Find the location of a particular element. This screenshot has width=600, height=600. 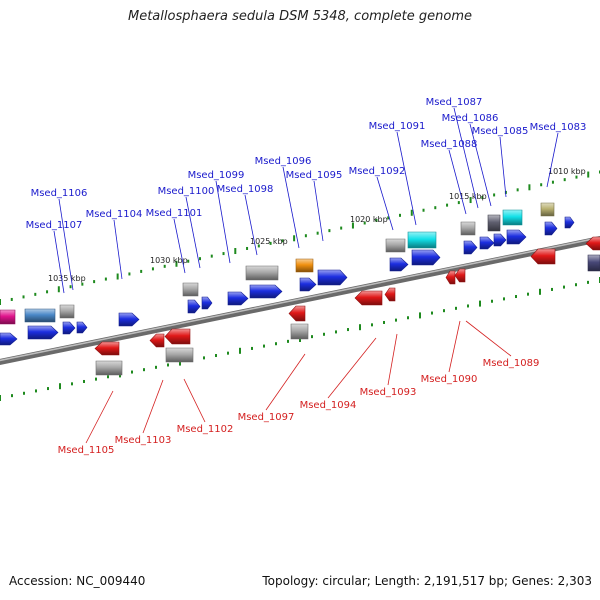

scale-label: 1015 kbp is located at coordinates (468, 196).